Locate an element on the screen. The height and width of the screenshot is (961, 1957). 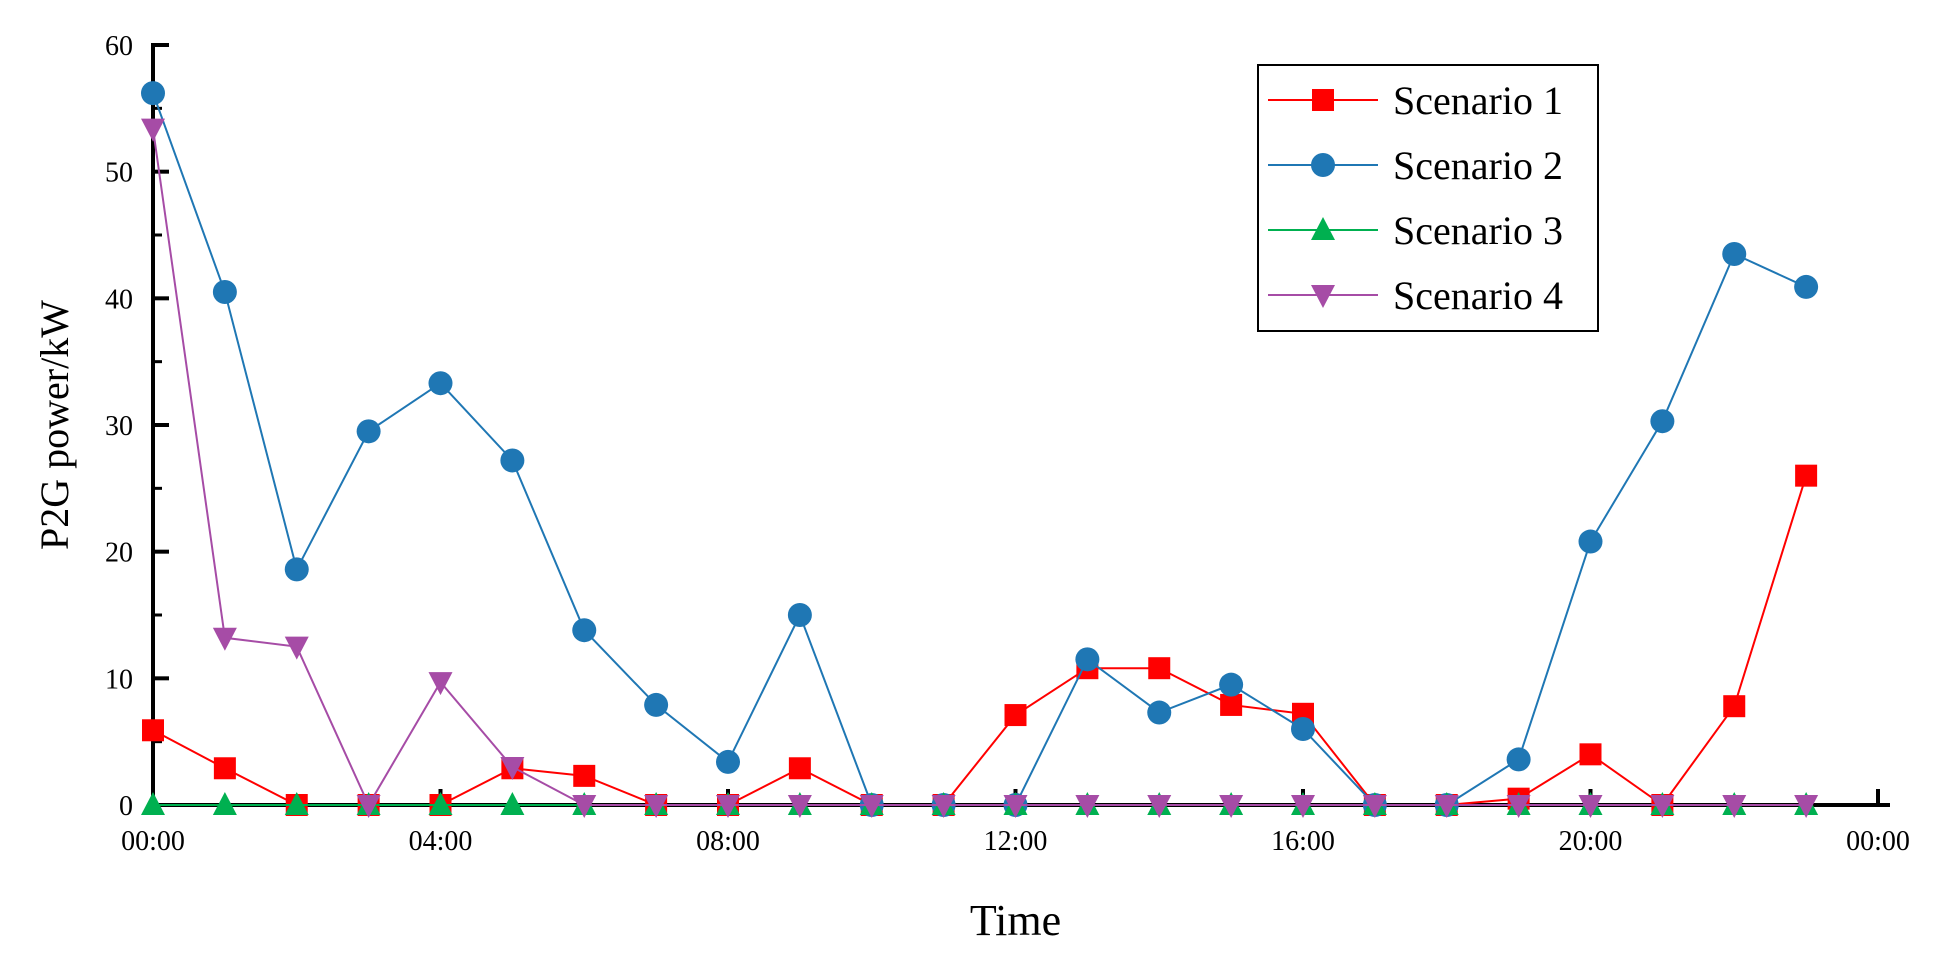
legend-item: Scenario 1 is located at coordinates (1415, 100).